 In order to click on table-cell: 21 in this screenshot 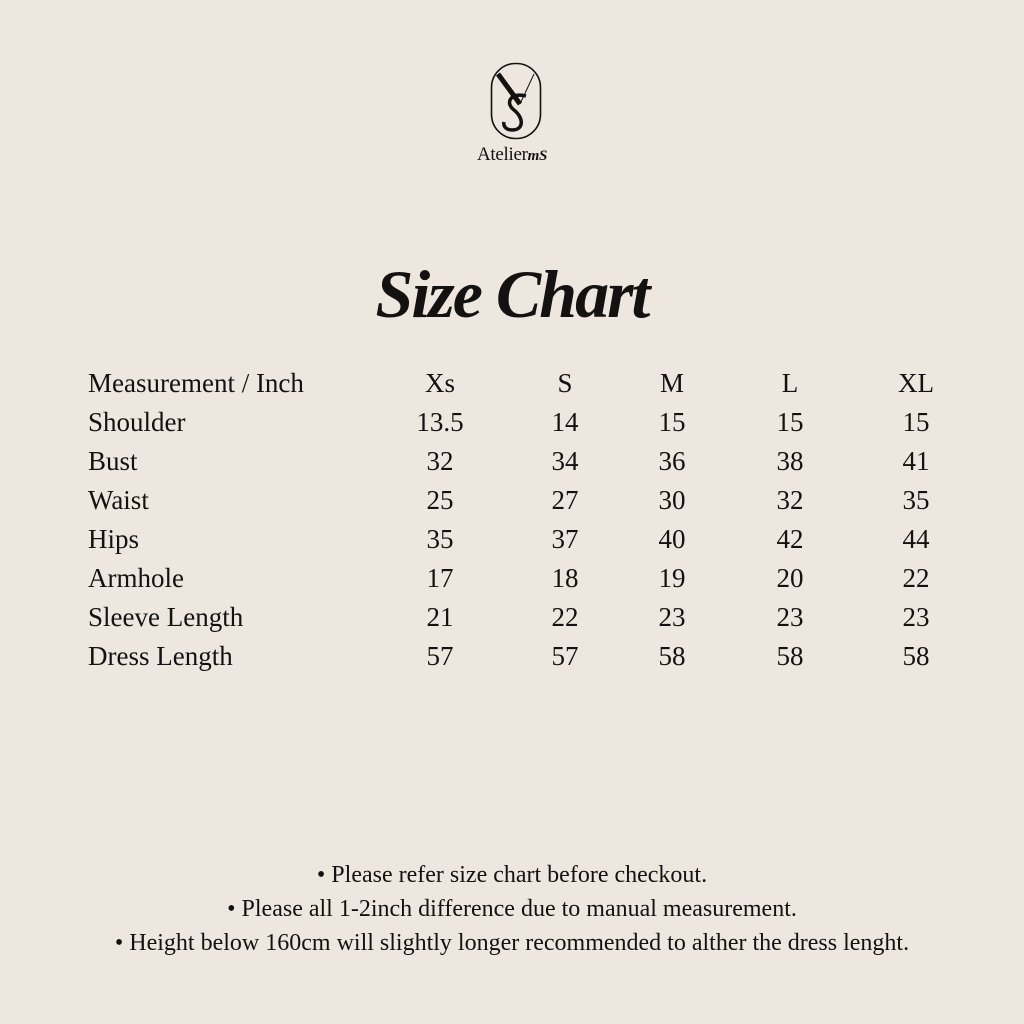, I will do `click(440, 617)`.